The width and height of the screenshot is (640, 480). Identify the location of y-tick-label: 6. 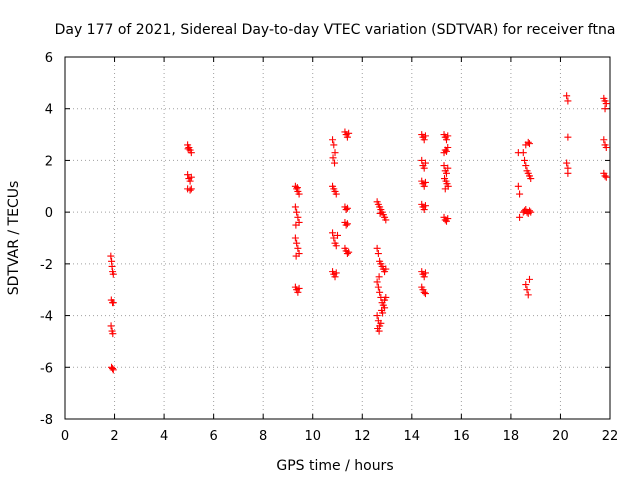
(49, 58).